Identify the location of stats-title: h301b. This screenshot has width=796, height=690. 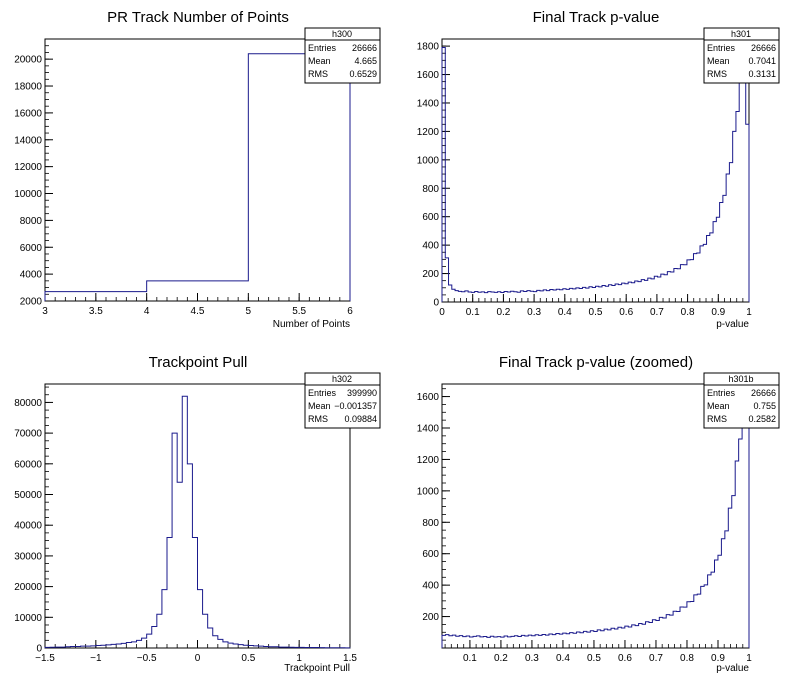
(740, 379).